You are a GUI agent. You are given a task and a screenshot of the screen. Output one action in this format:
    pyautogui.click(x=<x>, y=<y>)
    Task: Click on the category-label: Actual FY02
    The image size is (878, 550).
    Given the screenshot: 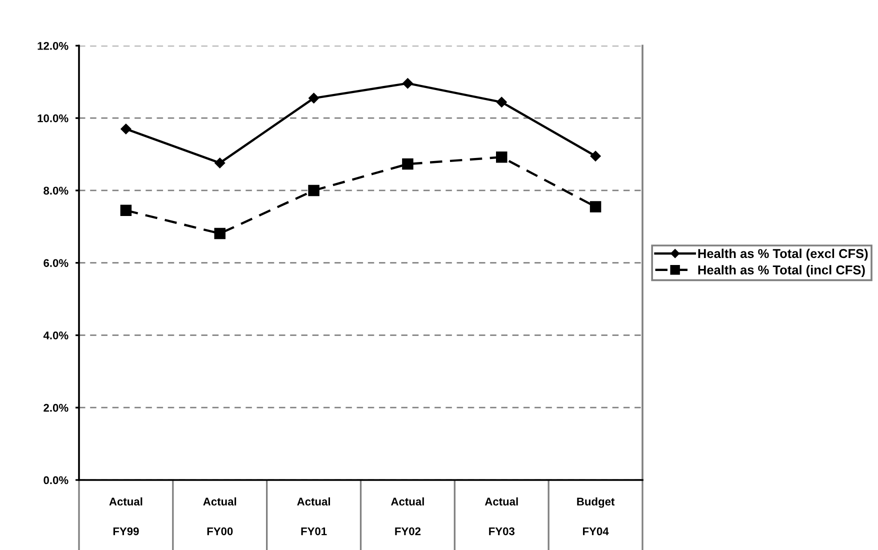 What is the action you would take?
    pyautogui.click(x=407, y=516)
    